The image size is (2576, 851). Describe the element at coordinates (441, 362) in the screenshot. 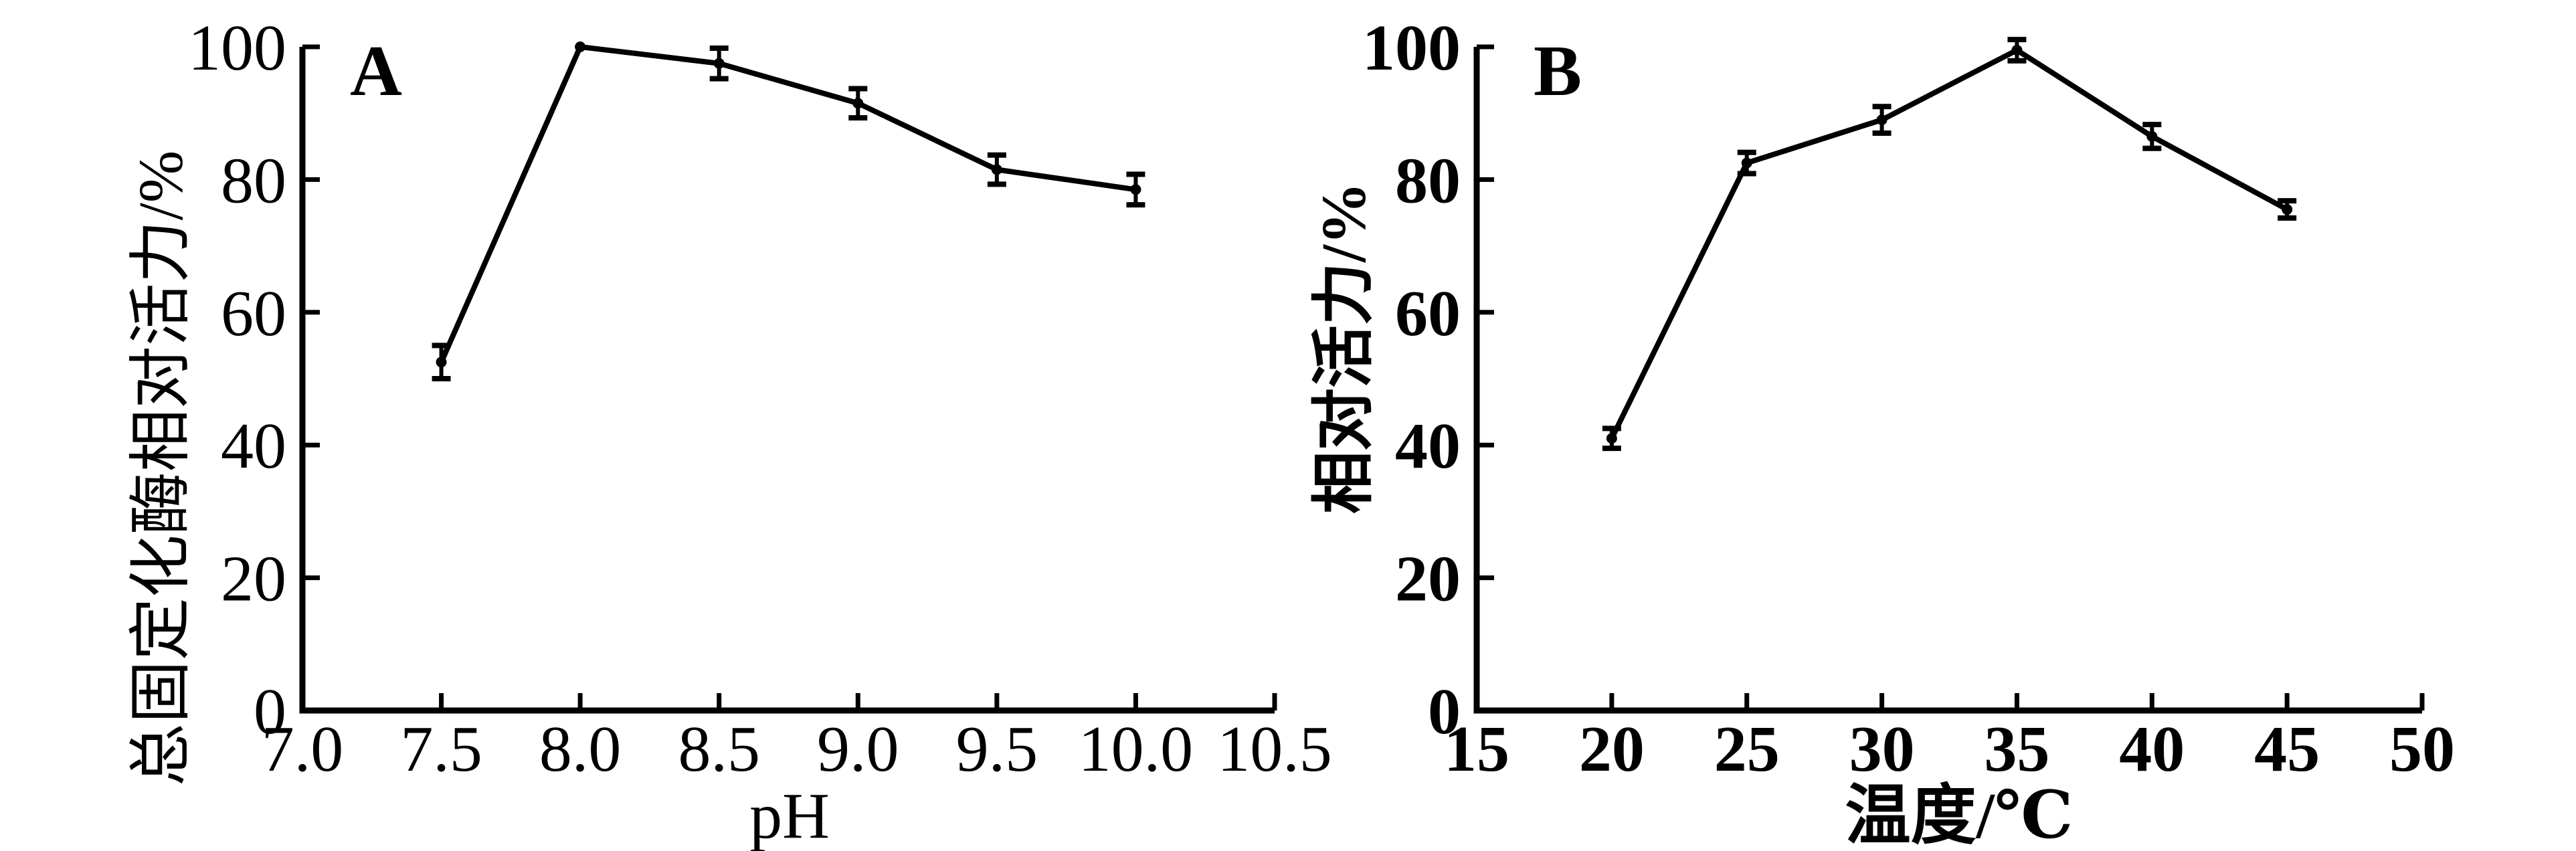

I see `chart-A-data-point-7.5` at that location.